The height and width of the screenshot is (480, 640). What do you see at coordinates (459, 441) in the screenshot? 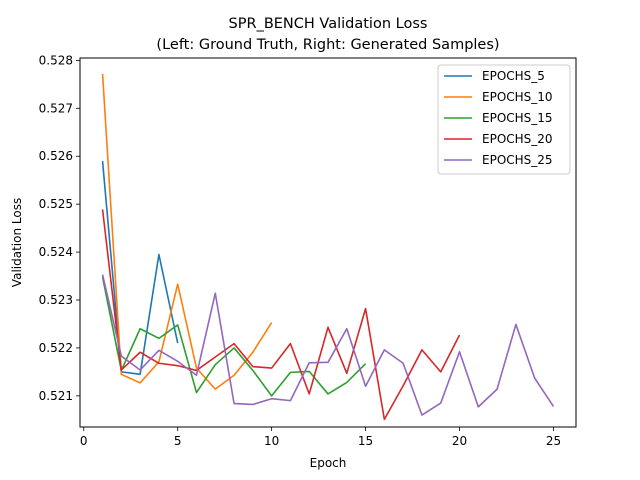
I see `x-tick-label: 20` at bounding box center [459, 441].